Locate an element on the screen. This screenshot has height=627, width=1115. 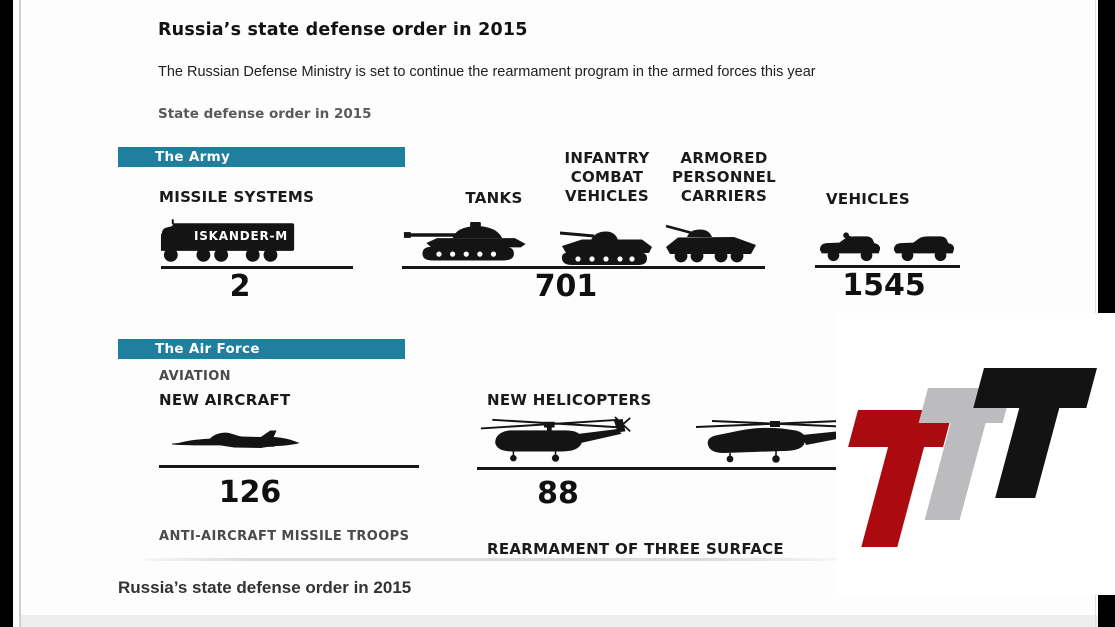
left-black-bar is located at coordinates (6, 313).